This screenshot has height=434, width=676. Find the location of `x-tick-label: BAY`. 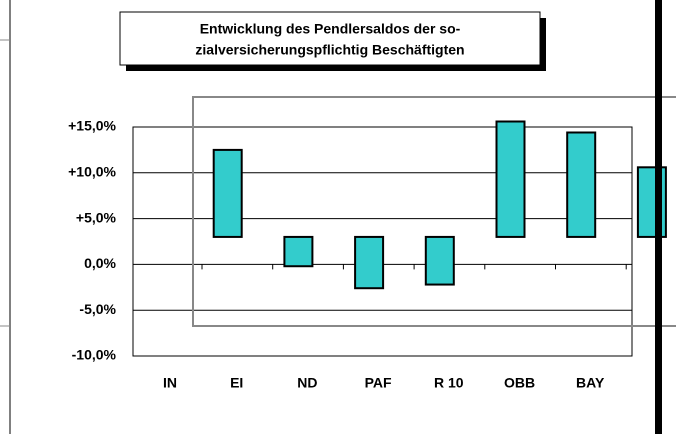

x-tick-label: BAY is located at coordinates (590, 383).